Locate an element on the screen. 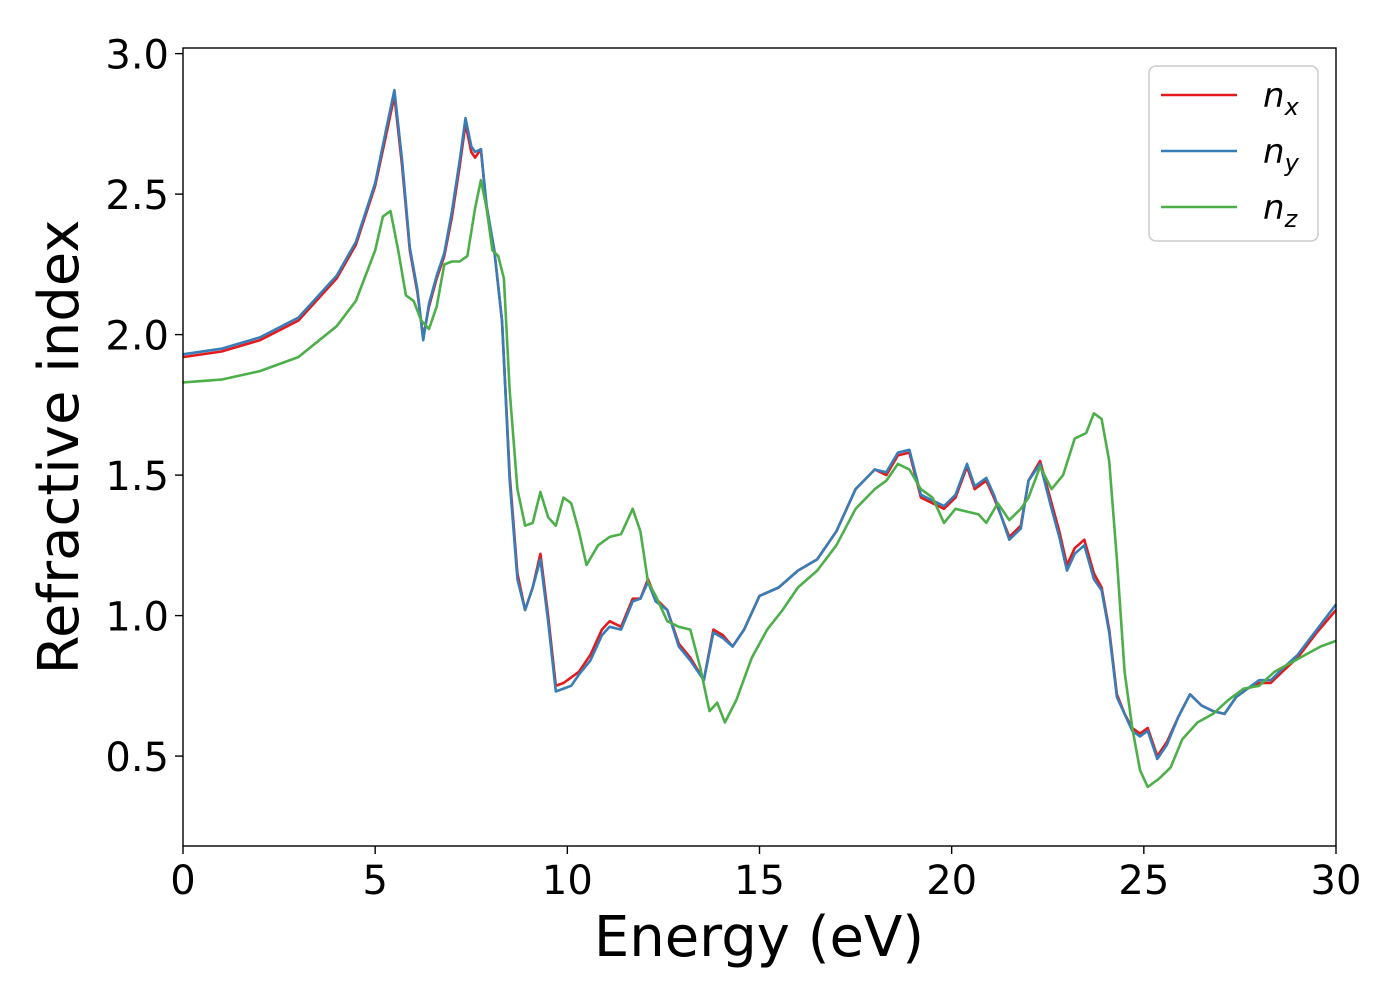 Image resolution: width=1400 pixels, height=1000 pixels. x-tick-label: 30 is located at coordinates (1336, 881).